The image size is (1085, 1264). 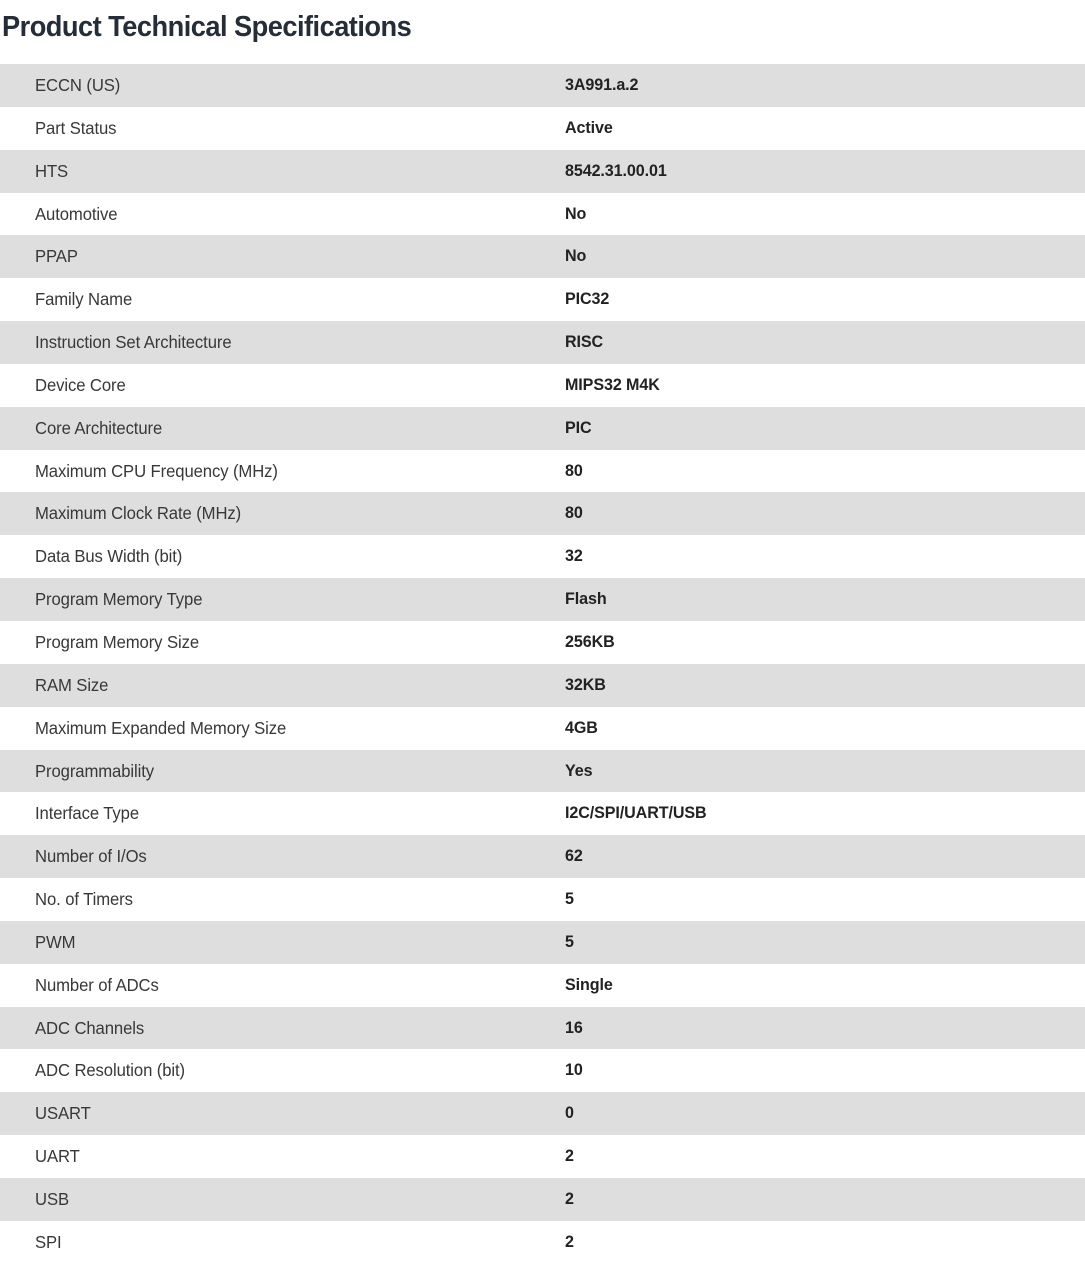 I want to click on spec-label: Maximum Expanded Memory Size, so click(x=161, y=727).